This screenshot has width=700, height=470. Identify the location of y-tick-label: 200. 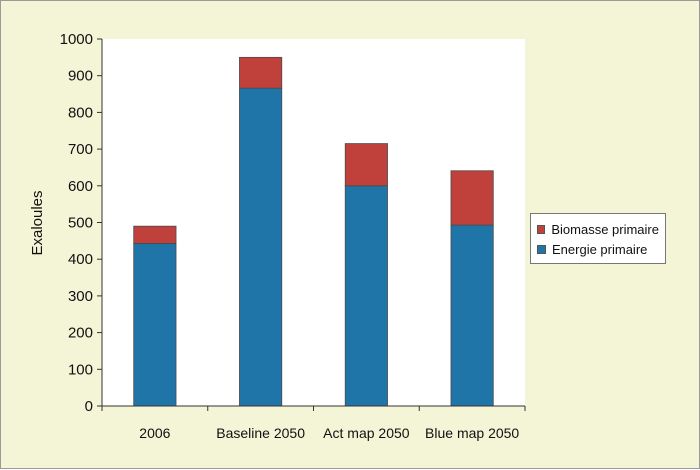
(80, 333).